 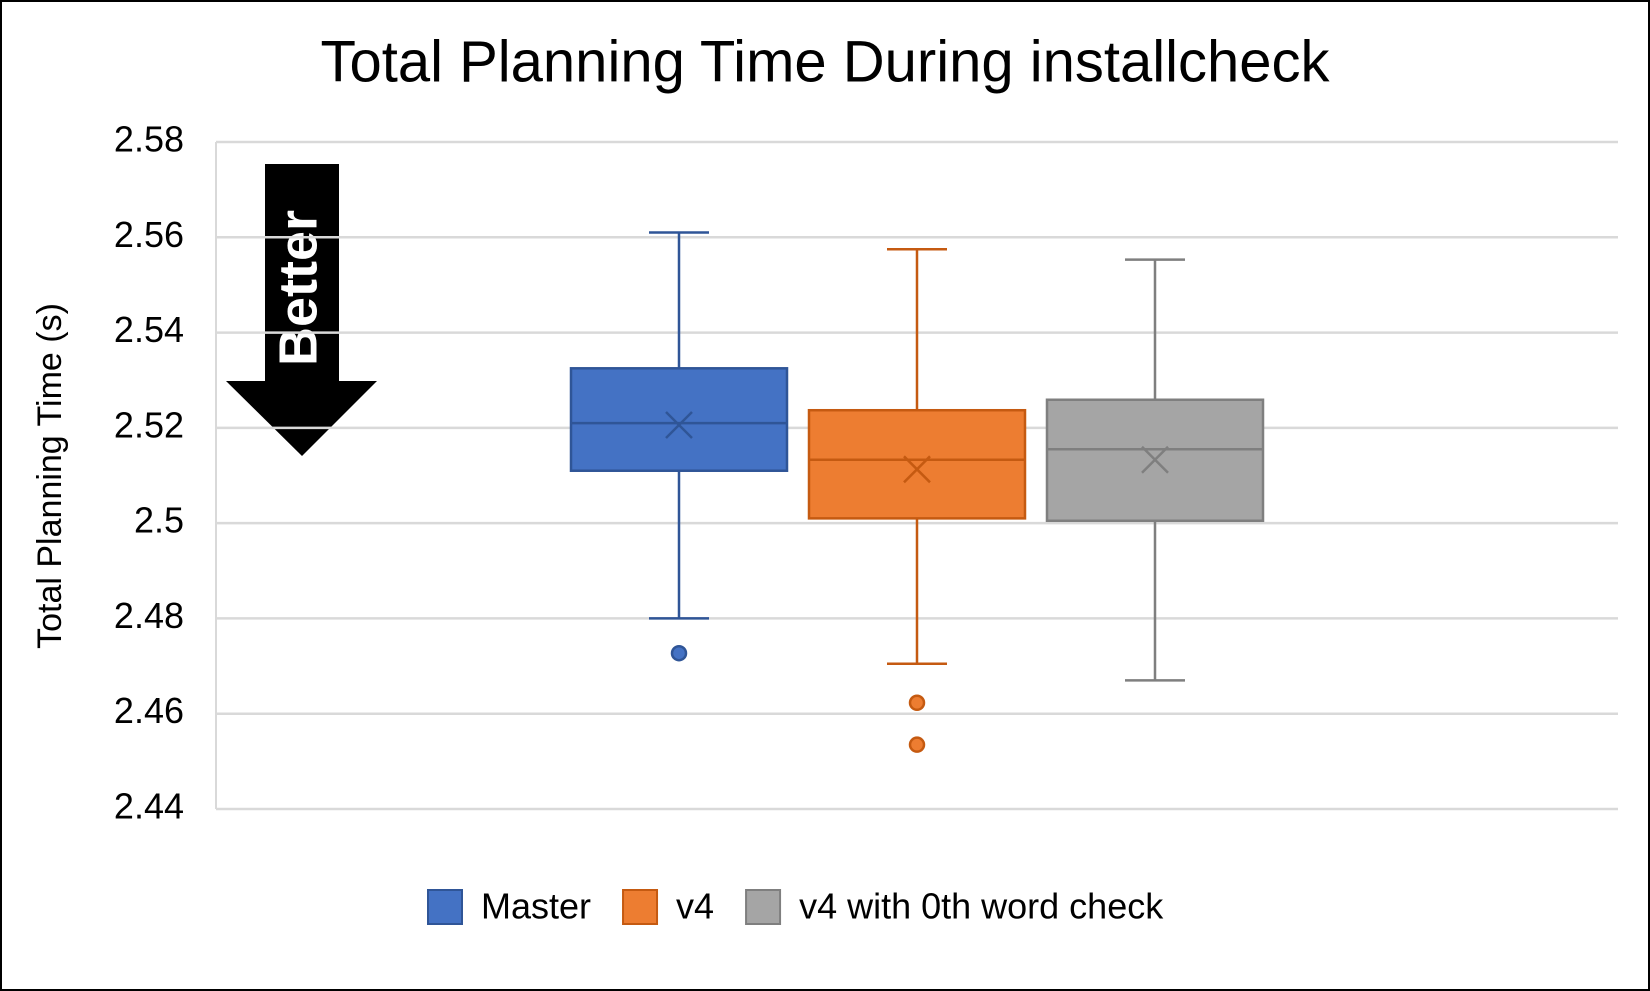 What do you see at coordinates (149, 329) in the screenshot?
I see `y-tick-label: 2.54` at bounding box center [149, 329].